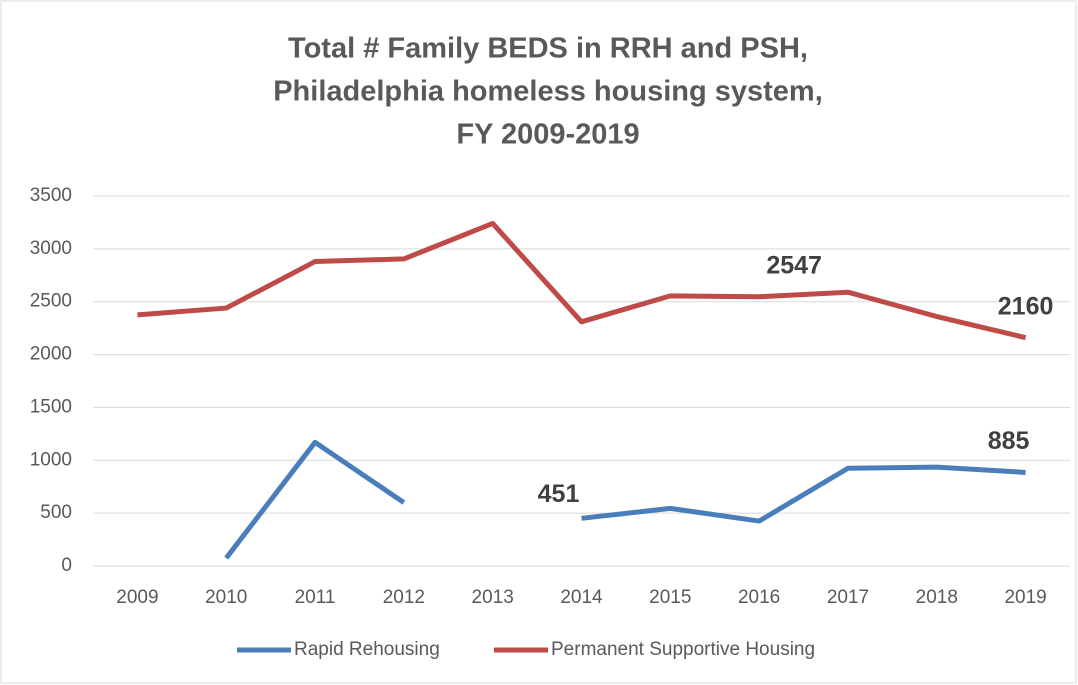  What do you see at coordinates (548, 49) in the screenshot?
I see `chart-title: Total # Family BEDS in RRH and PSH,` at bounding box center [548, 49].